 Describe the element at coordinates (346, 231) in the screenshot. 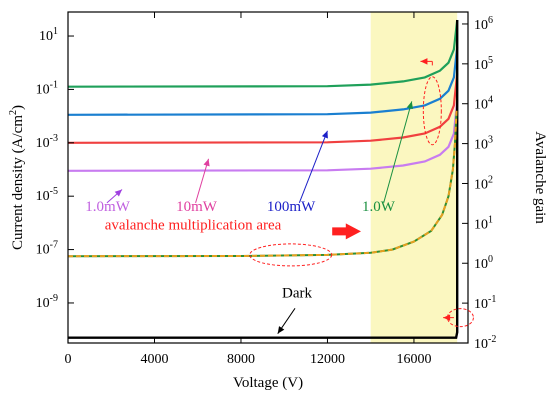

I see `avalanche-area-arrow` at that location.